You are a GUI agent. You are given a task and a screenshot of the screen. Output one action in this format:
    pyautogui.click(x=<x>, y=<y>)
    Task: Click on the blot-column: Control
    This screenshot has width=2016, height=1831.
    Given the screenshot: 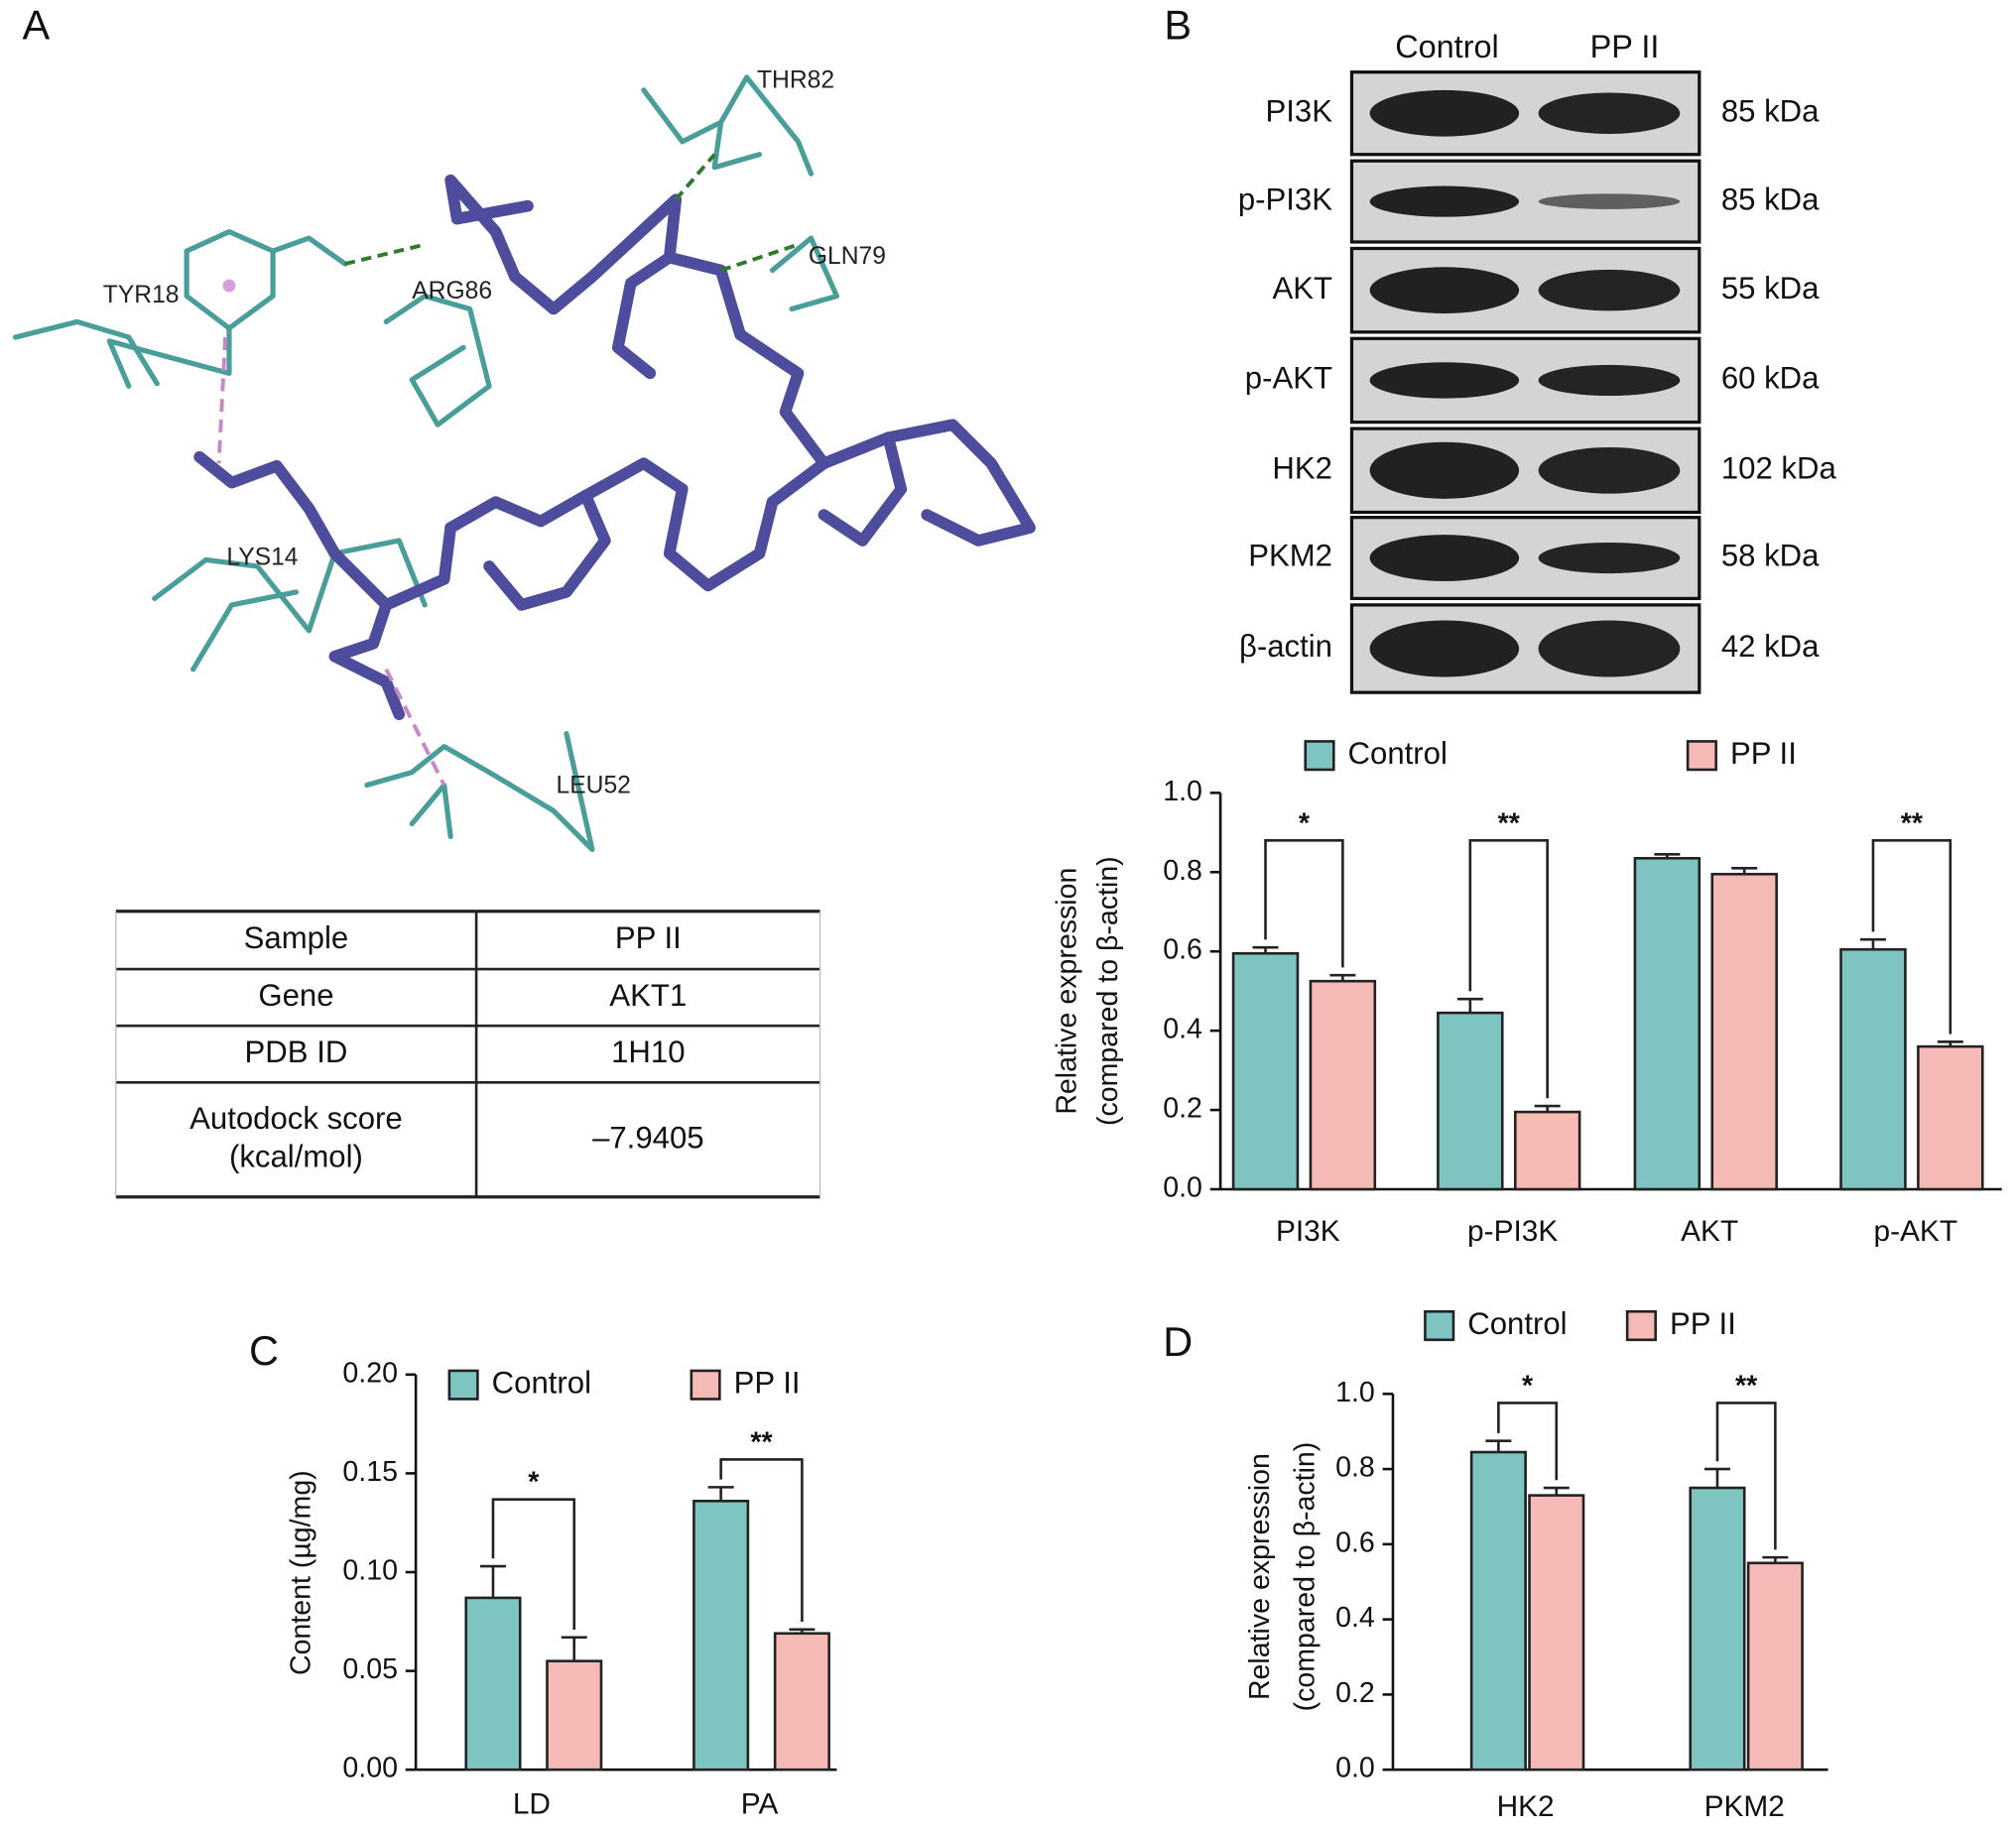 What is the action you would take?
    pyautogui.click(x=1447, y=46)
    